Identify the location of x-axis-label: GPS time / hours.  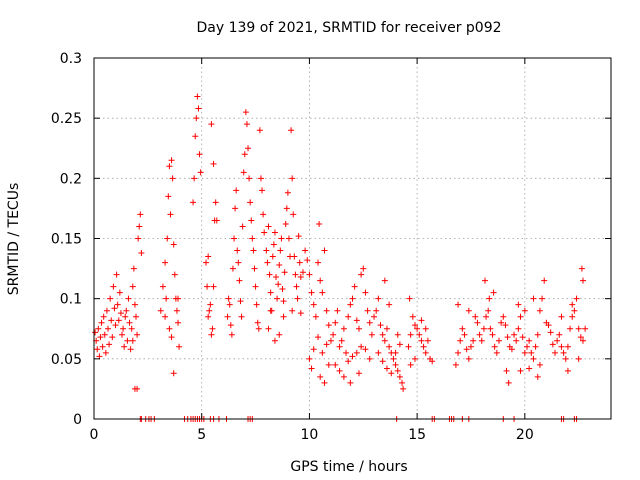
(348, 467).